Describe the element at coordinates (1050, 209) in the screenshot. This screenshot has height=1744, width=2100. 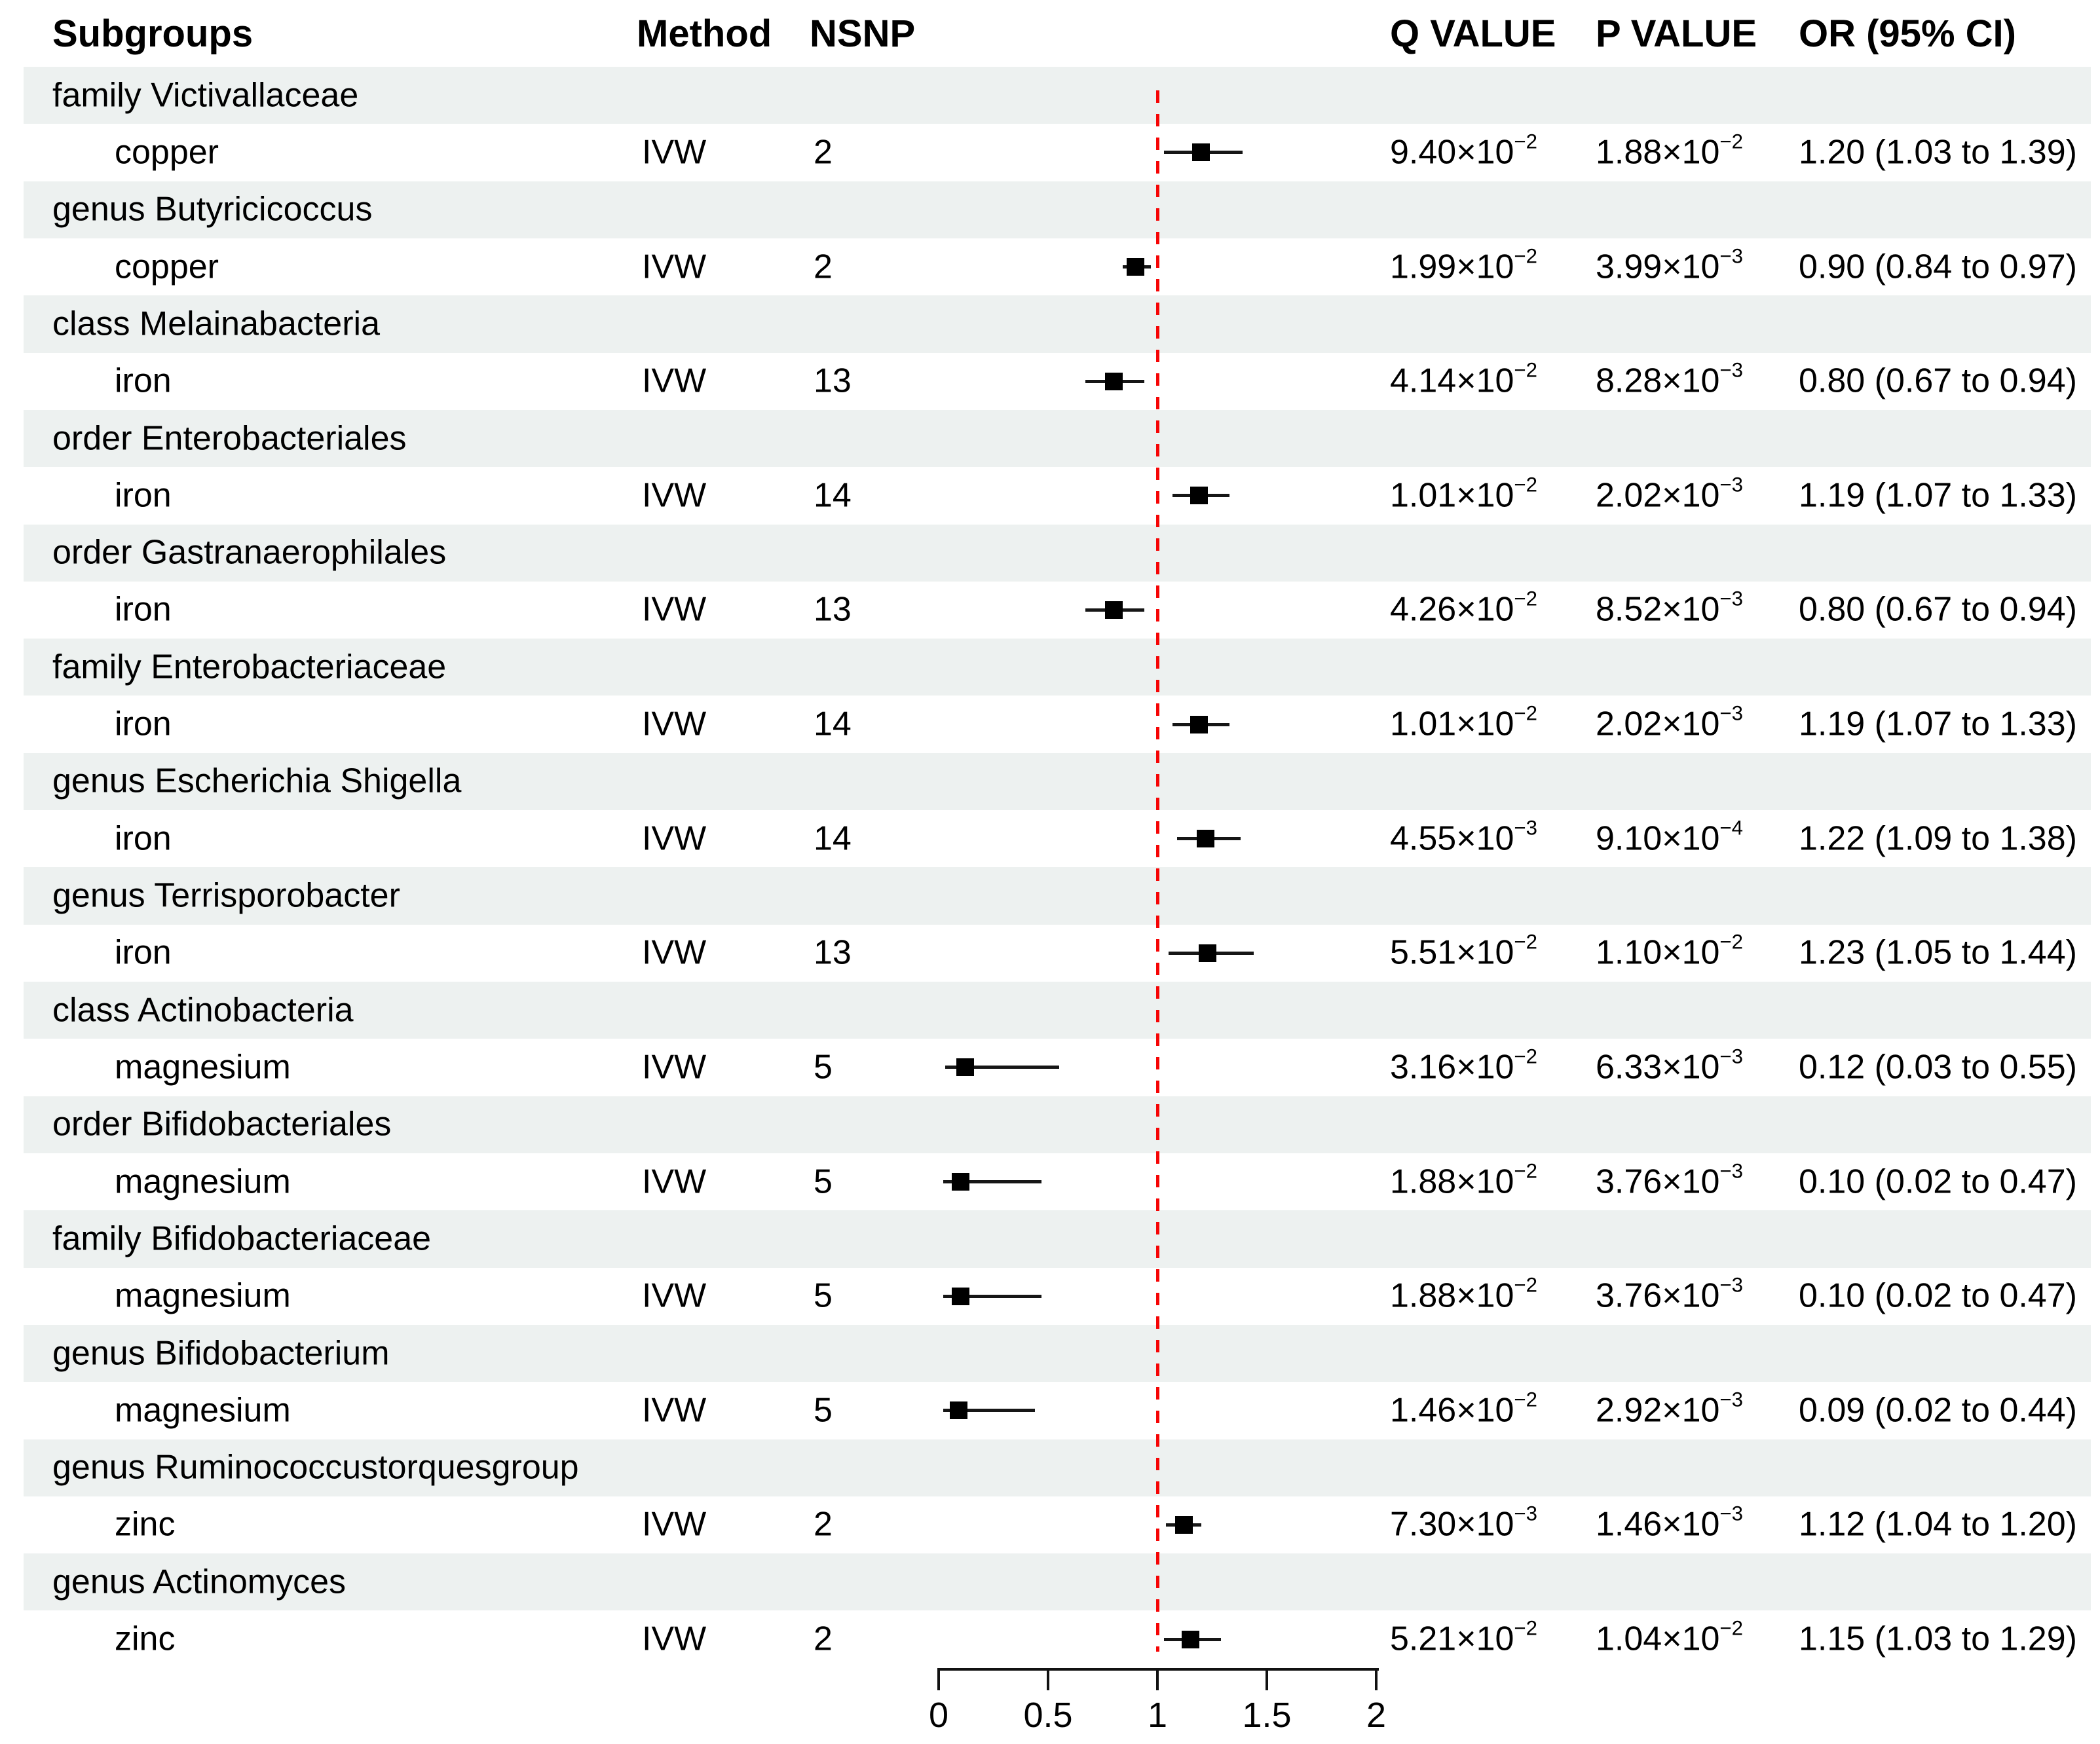
I see `group-row: genus Butyricicoccus` at that location.